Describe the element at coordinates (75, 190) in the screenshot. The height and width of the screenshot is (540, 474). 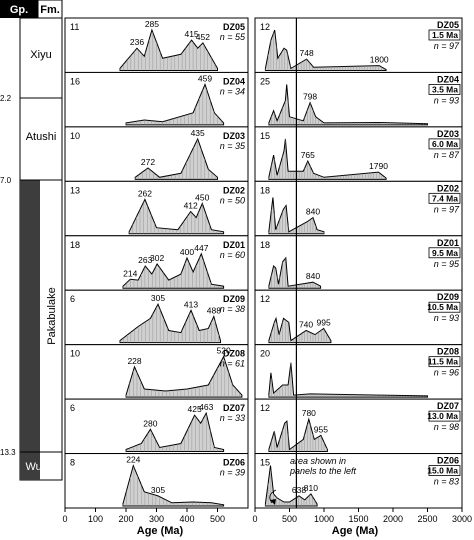
I see `left-count-label: 13` at that location.